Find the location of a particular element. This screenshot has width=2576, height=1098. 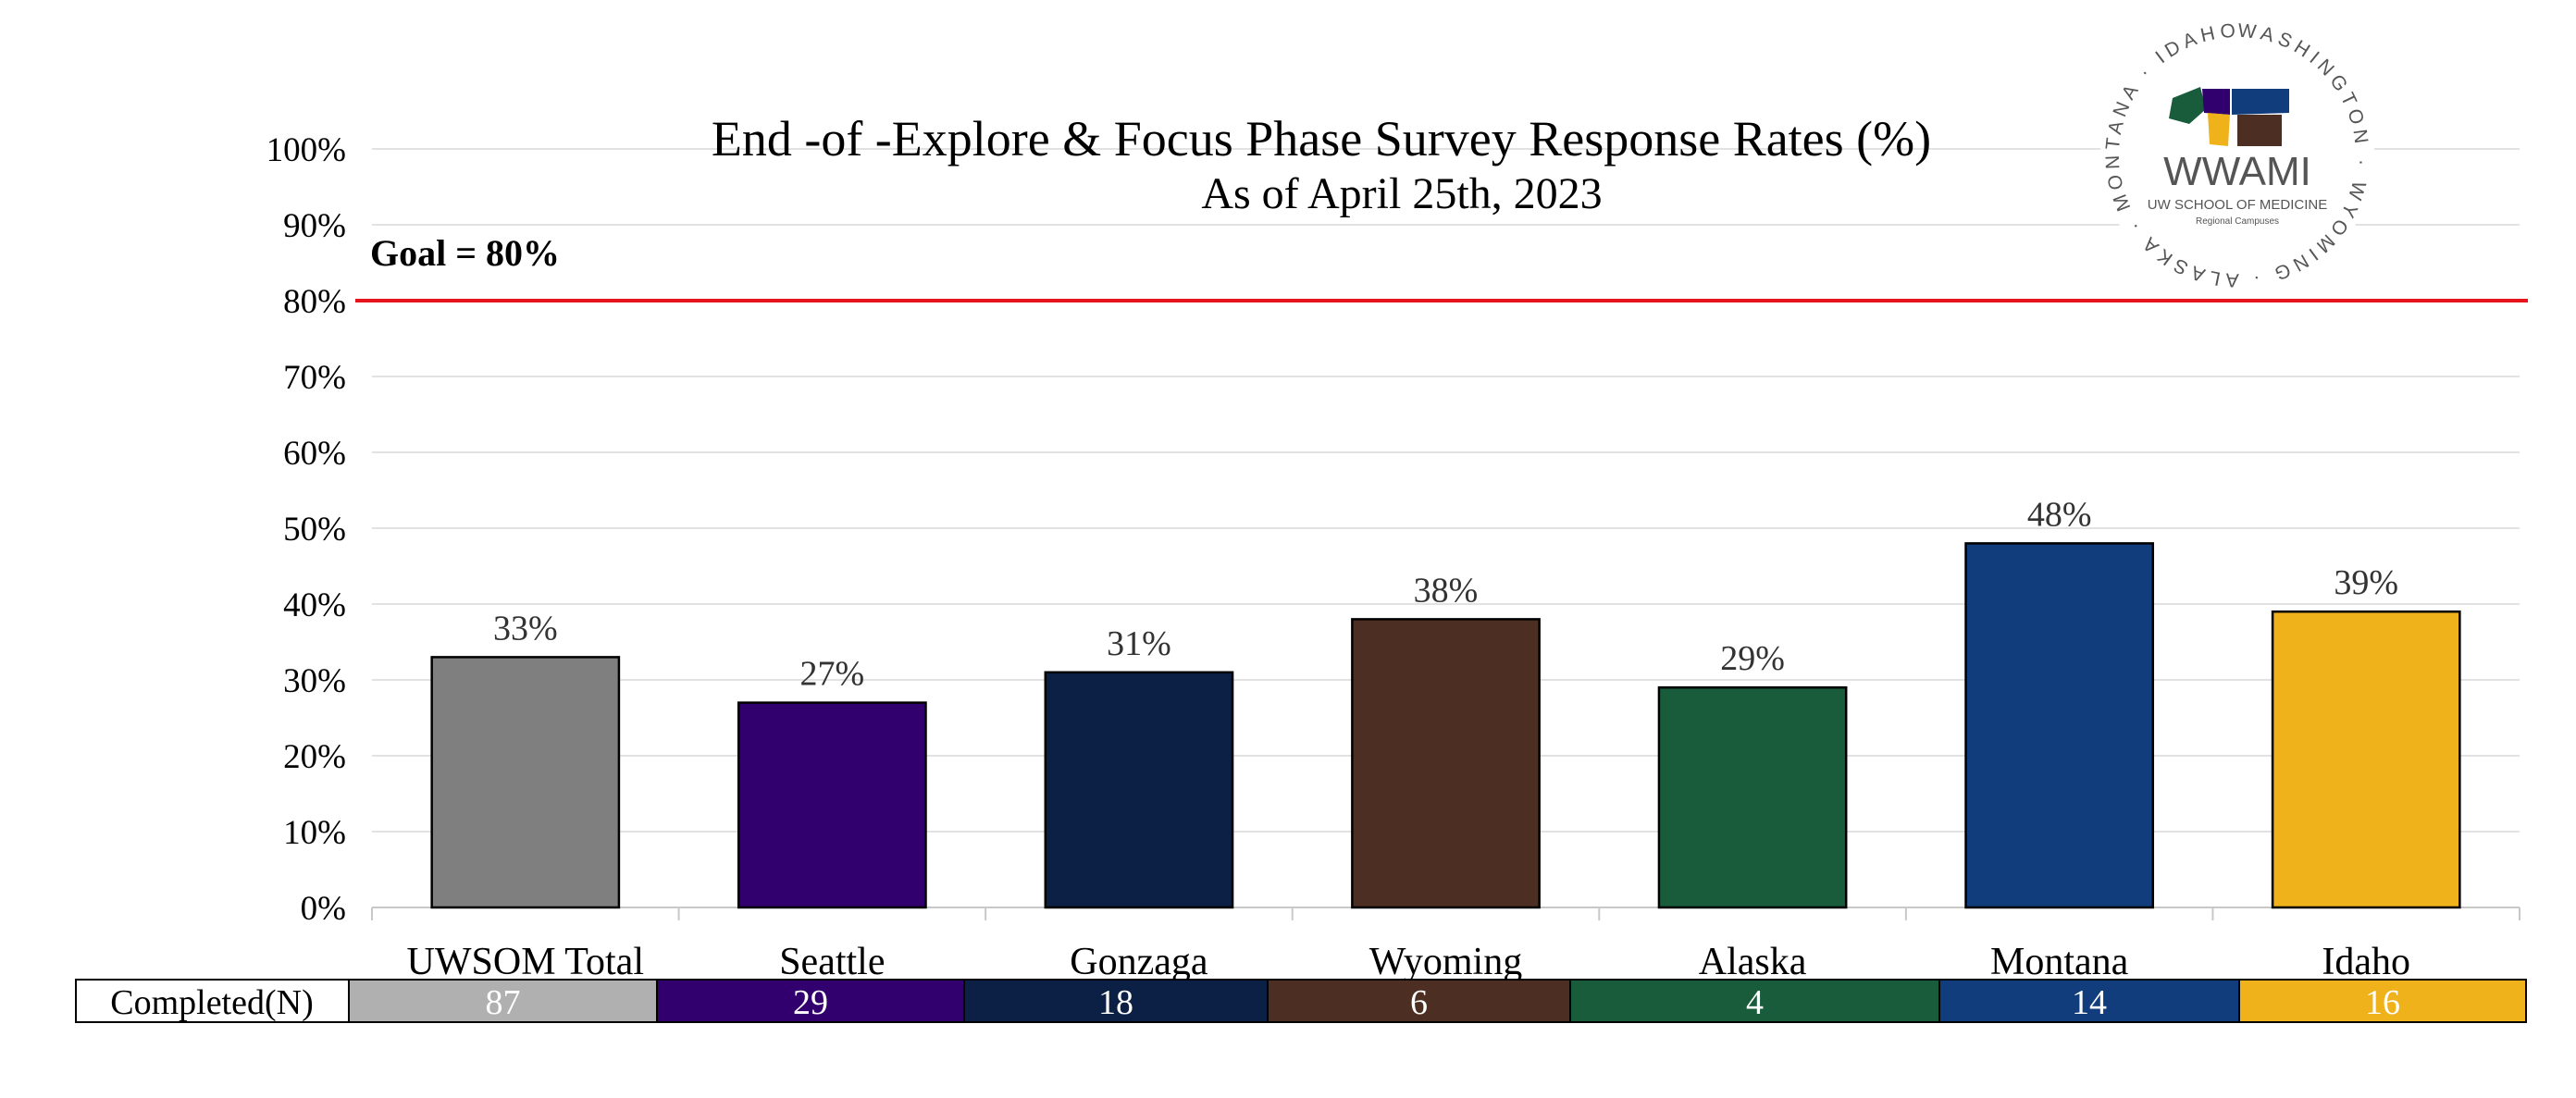

data-label: 48% is located at coordinates (2060, 514).